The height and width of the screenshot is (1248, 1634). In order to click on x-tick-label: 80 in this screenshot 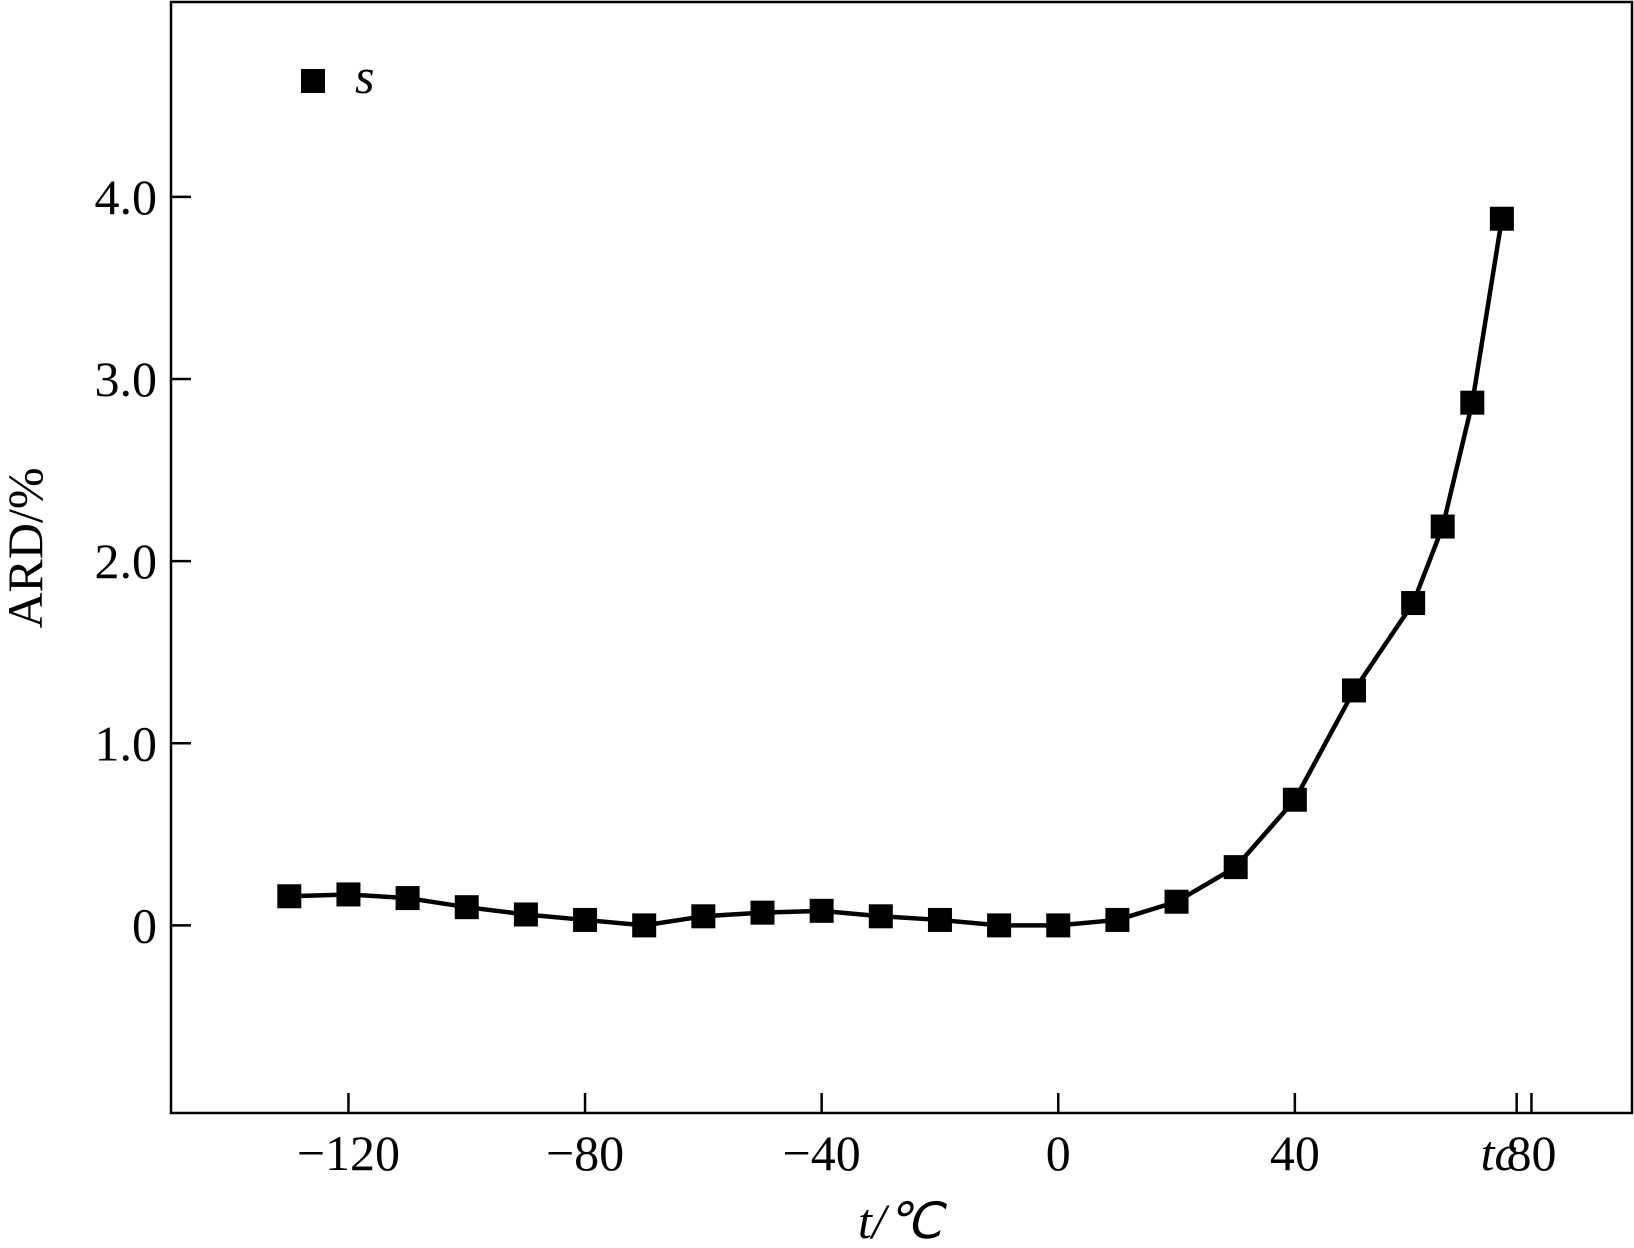, I will do `click(1531, 1153)`.